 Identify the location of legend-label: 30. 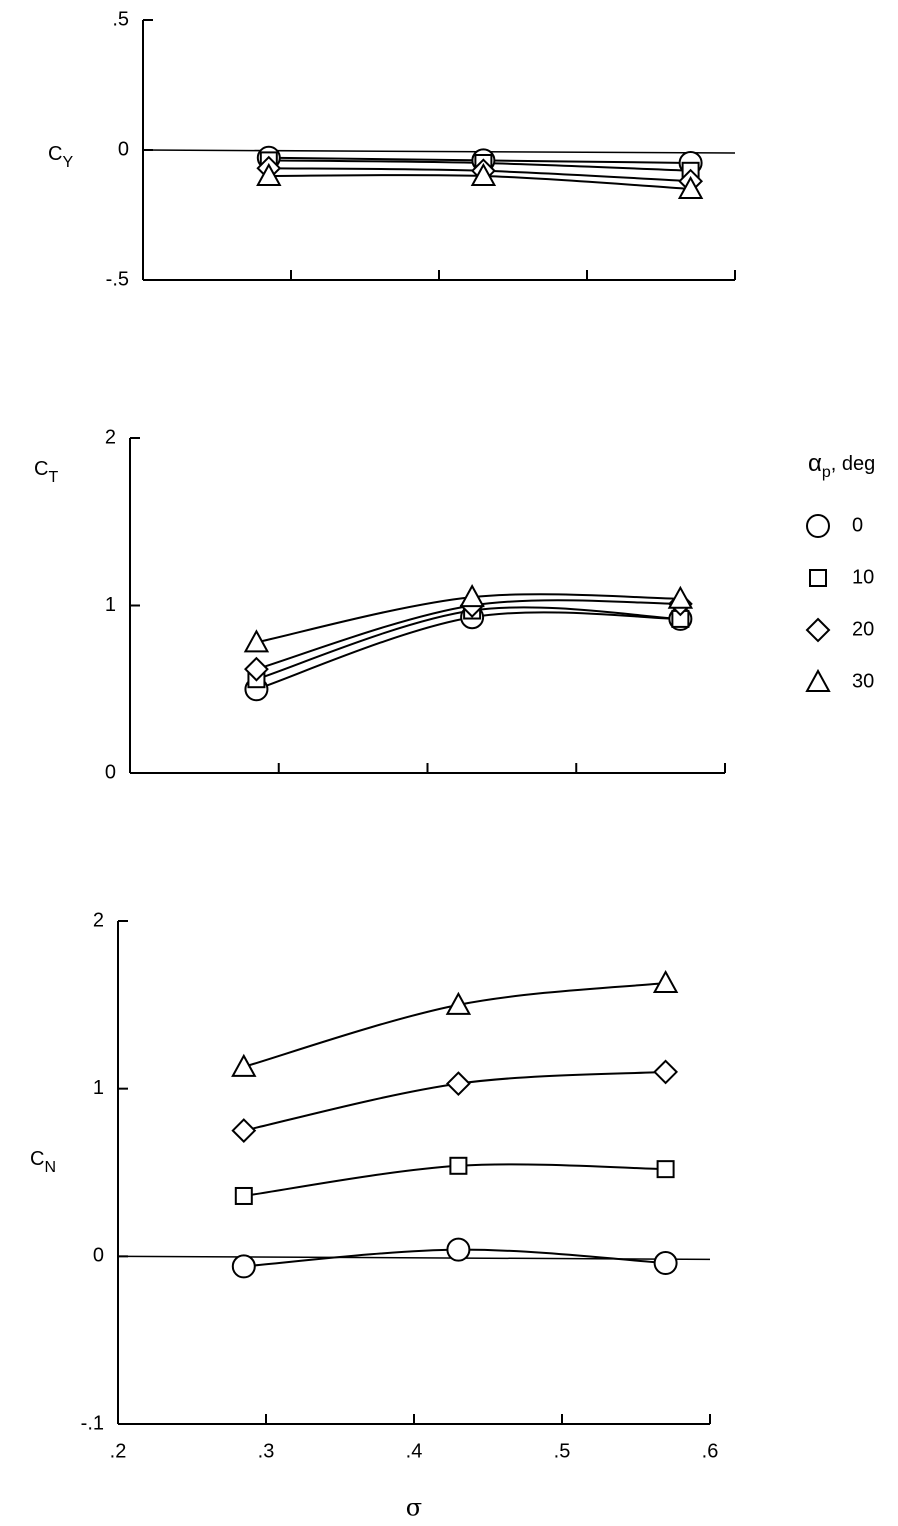
(863, 681).